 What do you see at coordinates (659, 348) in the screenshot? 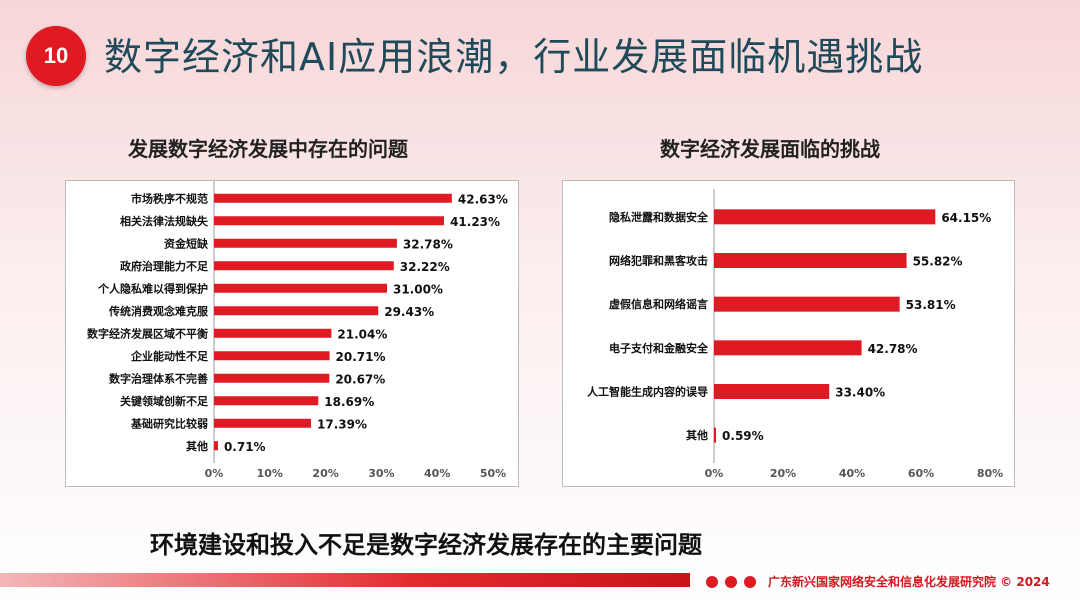
I see `category-label: 电子支付和金融安全` at bounding box center [659, 348].